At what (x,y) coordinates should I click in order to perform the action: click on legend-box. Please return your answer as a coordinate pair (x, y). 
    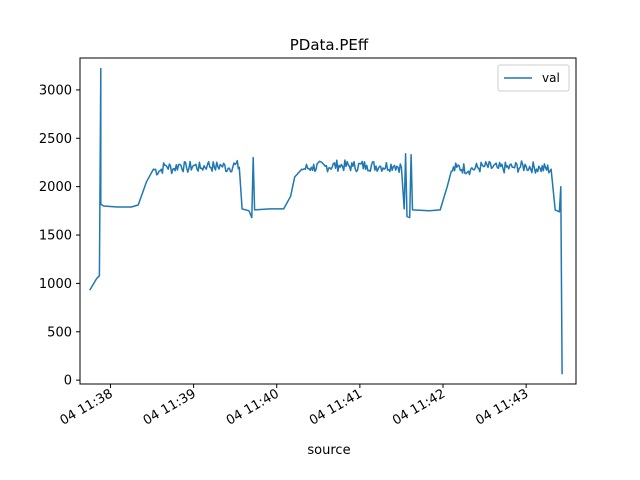
    Looking at the image, I should click on (533, 78).